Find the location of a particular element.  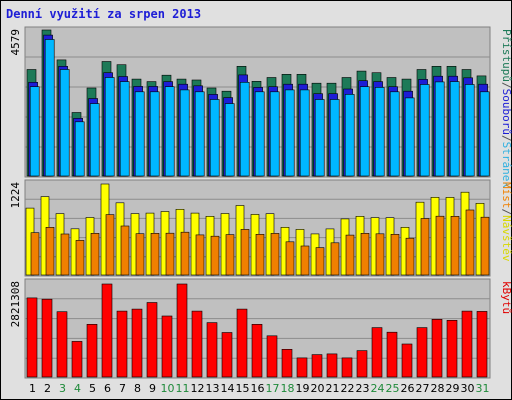

x-tick-label-24: 24 is located at coordinates (378, 388).